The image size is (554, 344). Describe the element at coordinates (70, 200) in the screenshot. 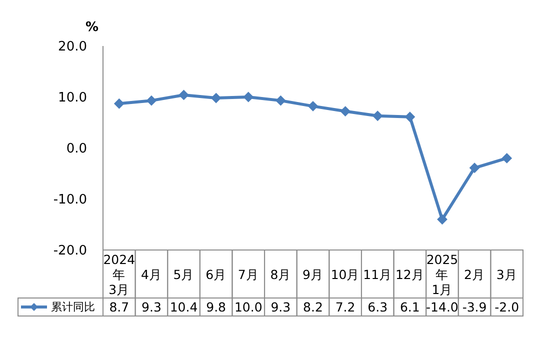

I see `y-tick-label: -10.0` at that location.